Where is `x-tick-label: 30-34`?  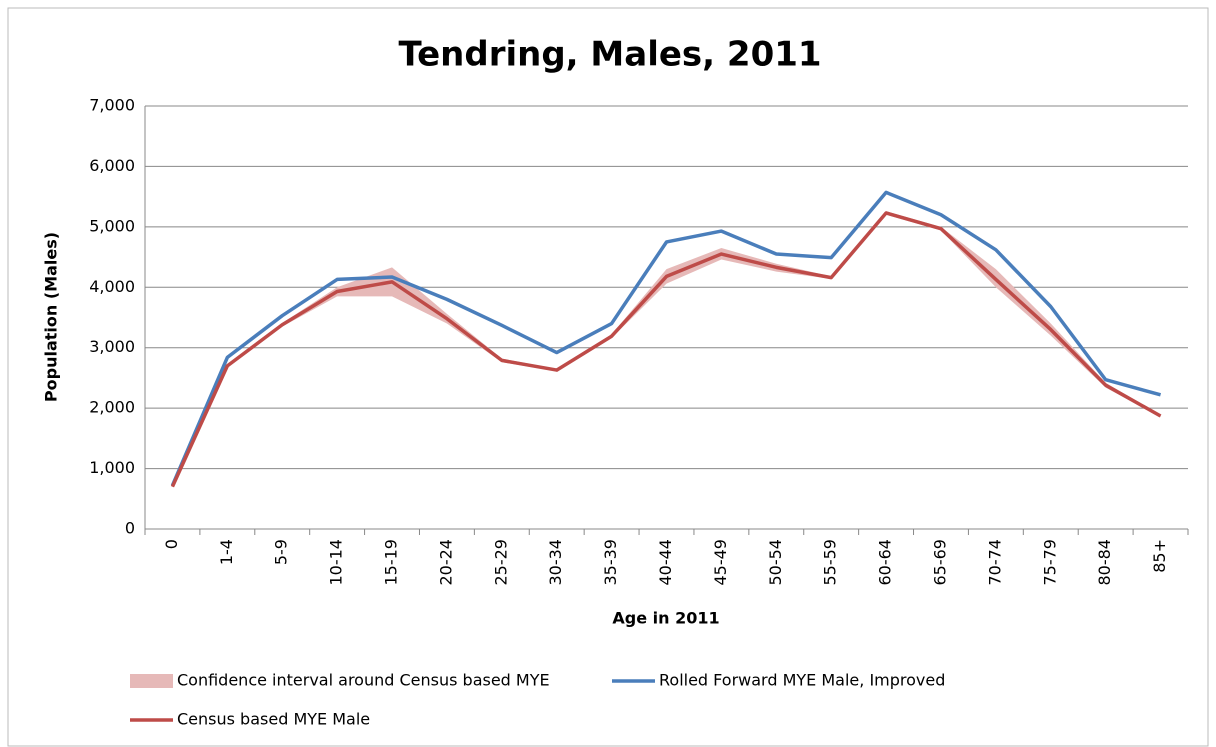 x-tick-label: 30-34 is located at coordinates (555, 562).